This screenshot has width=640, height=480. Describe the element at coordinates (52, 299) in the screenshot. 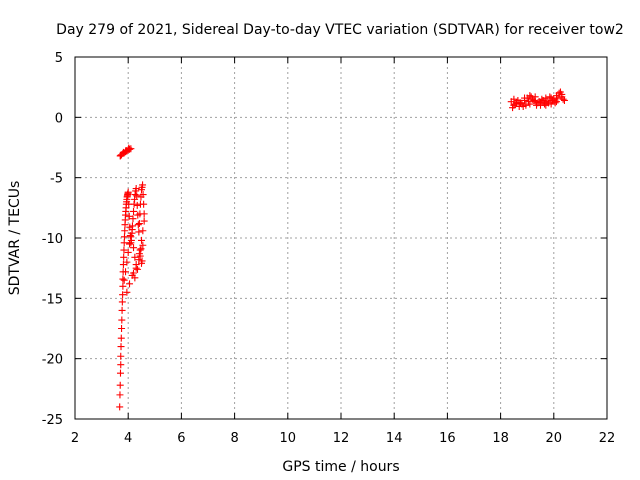

I see `y-tick-label: -15` at that location.